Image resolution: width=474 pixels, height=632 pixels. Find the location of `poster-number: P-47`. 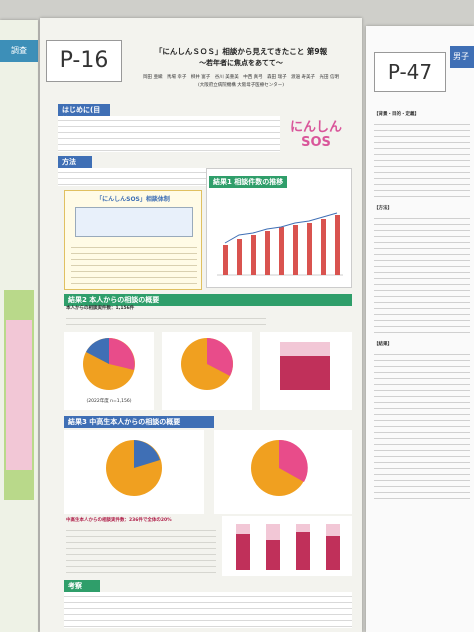

poster-number: P-47 is located at coordinates (410, 72).